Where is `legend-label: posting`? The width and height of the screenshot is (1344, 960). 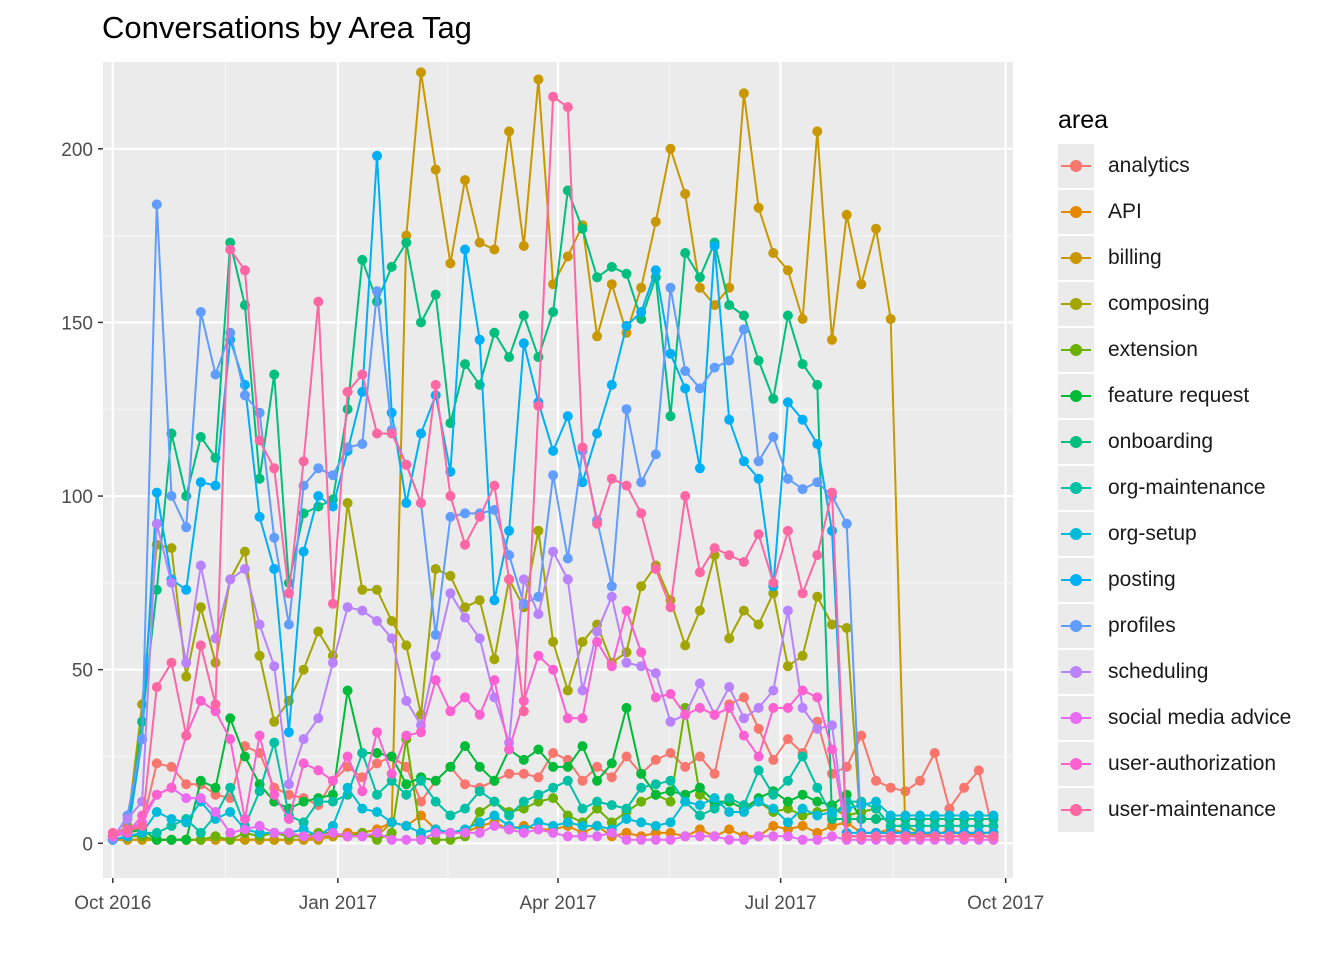
legend-label: posting is located at coordinates (1142, 579).